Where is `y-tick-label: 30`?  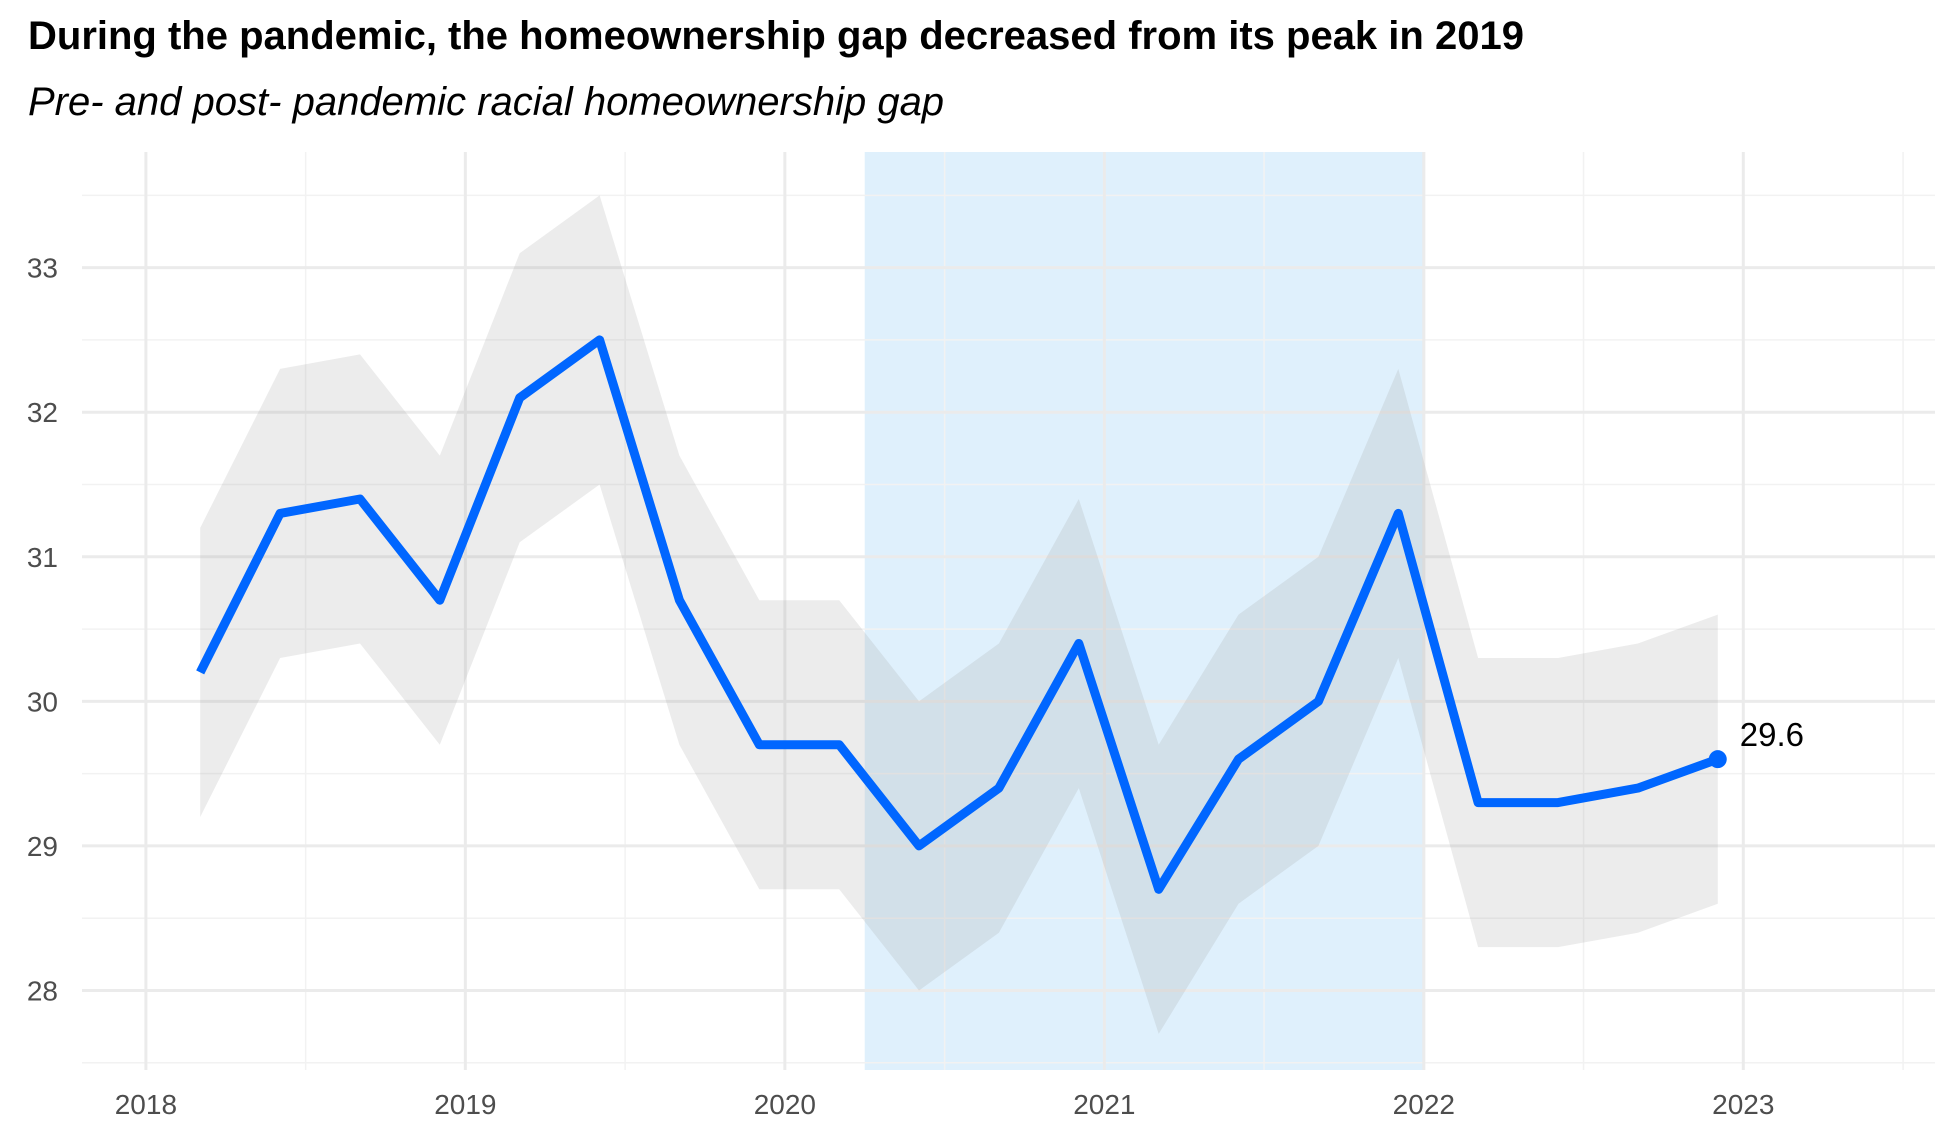 y-tick-label: 30 is located at coordinates (42, 701).